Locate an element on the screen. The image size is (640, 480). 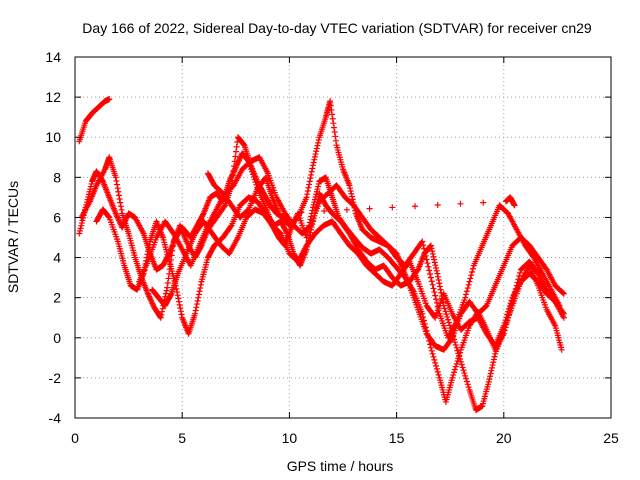
x-tick-label: 10 is located at coordinates (290, 438).